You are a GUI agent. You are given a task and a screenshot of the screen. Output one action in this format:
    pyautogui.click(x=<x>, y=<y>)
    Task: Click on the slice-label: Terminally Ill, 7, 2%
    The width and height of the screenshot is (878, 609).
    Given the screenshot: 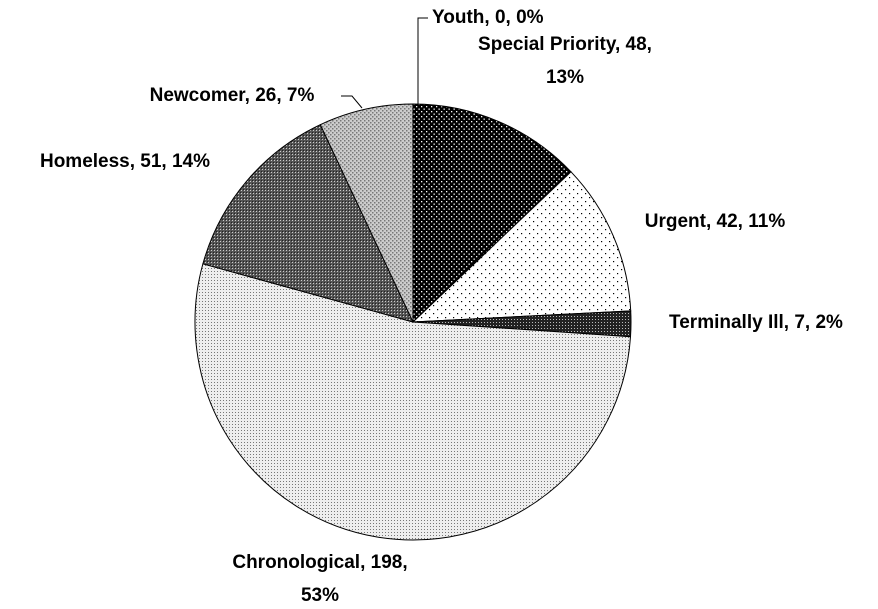 What is the action you would take?
    pyautogui.click(x=756, y=322)
    